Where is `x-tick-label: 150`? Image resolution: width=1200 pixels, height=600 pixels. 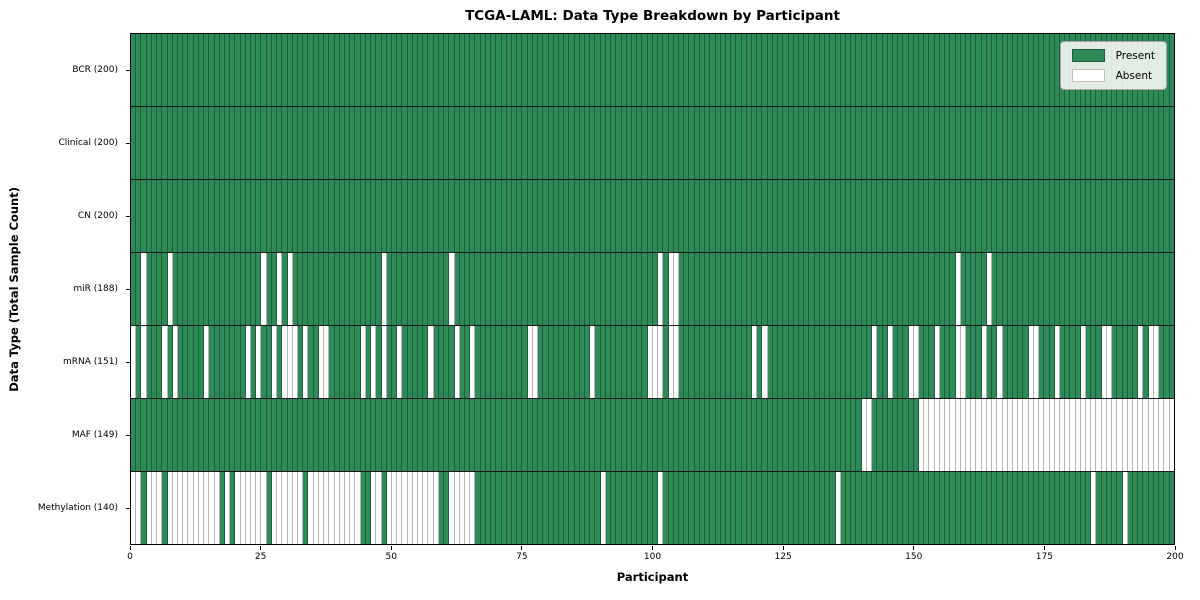 x-tick-label: 150 is located at coordinates (914, 557).